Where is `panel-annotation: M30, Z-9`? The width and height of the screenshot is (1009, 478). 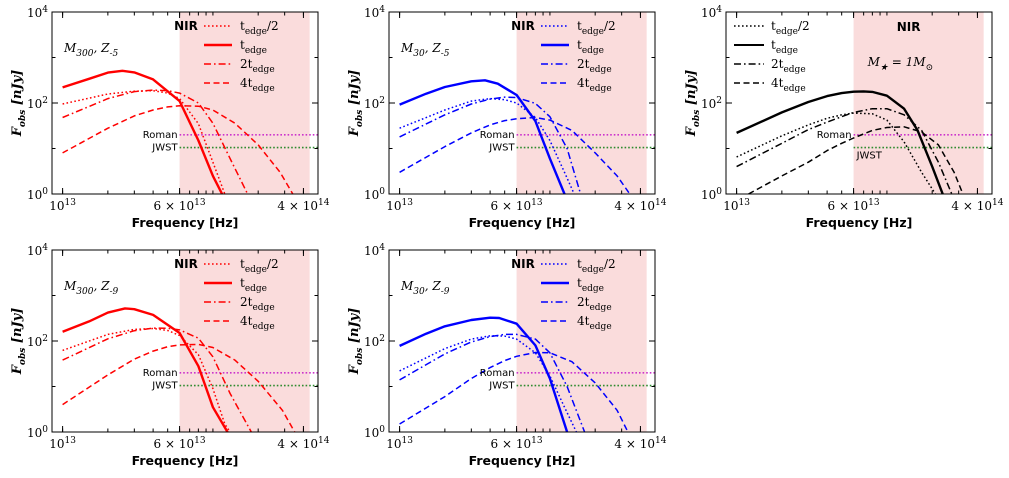 panel-annotation: M30, Z-9 is located at coordinates (425, 288).